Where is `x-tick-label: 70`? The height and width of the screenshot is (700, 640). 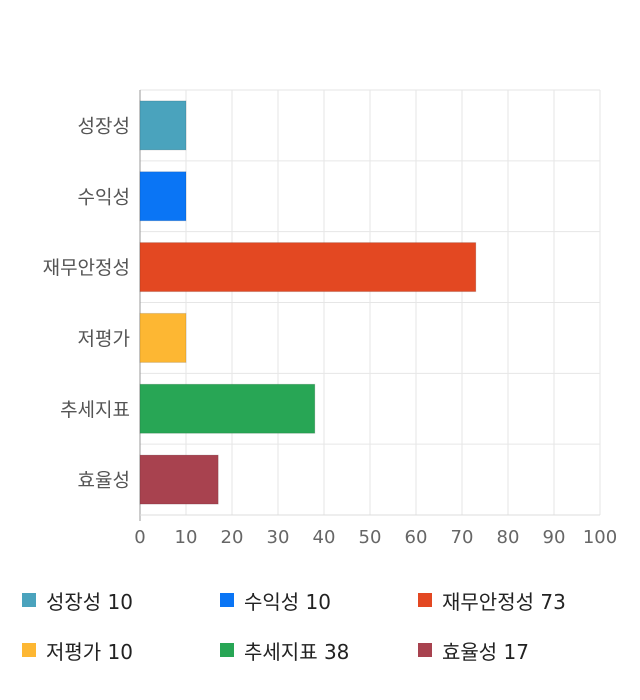 x-tick-label: 70 is located at coordinates (462, 537).